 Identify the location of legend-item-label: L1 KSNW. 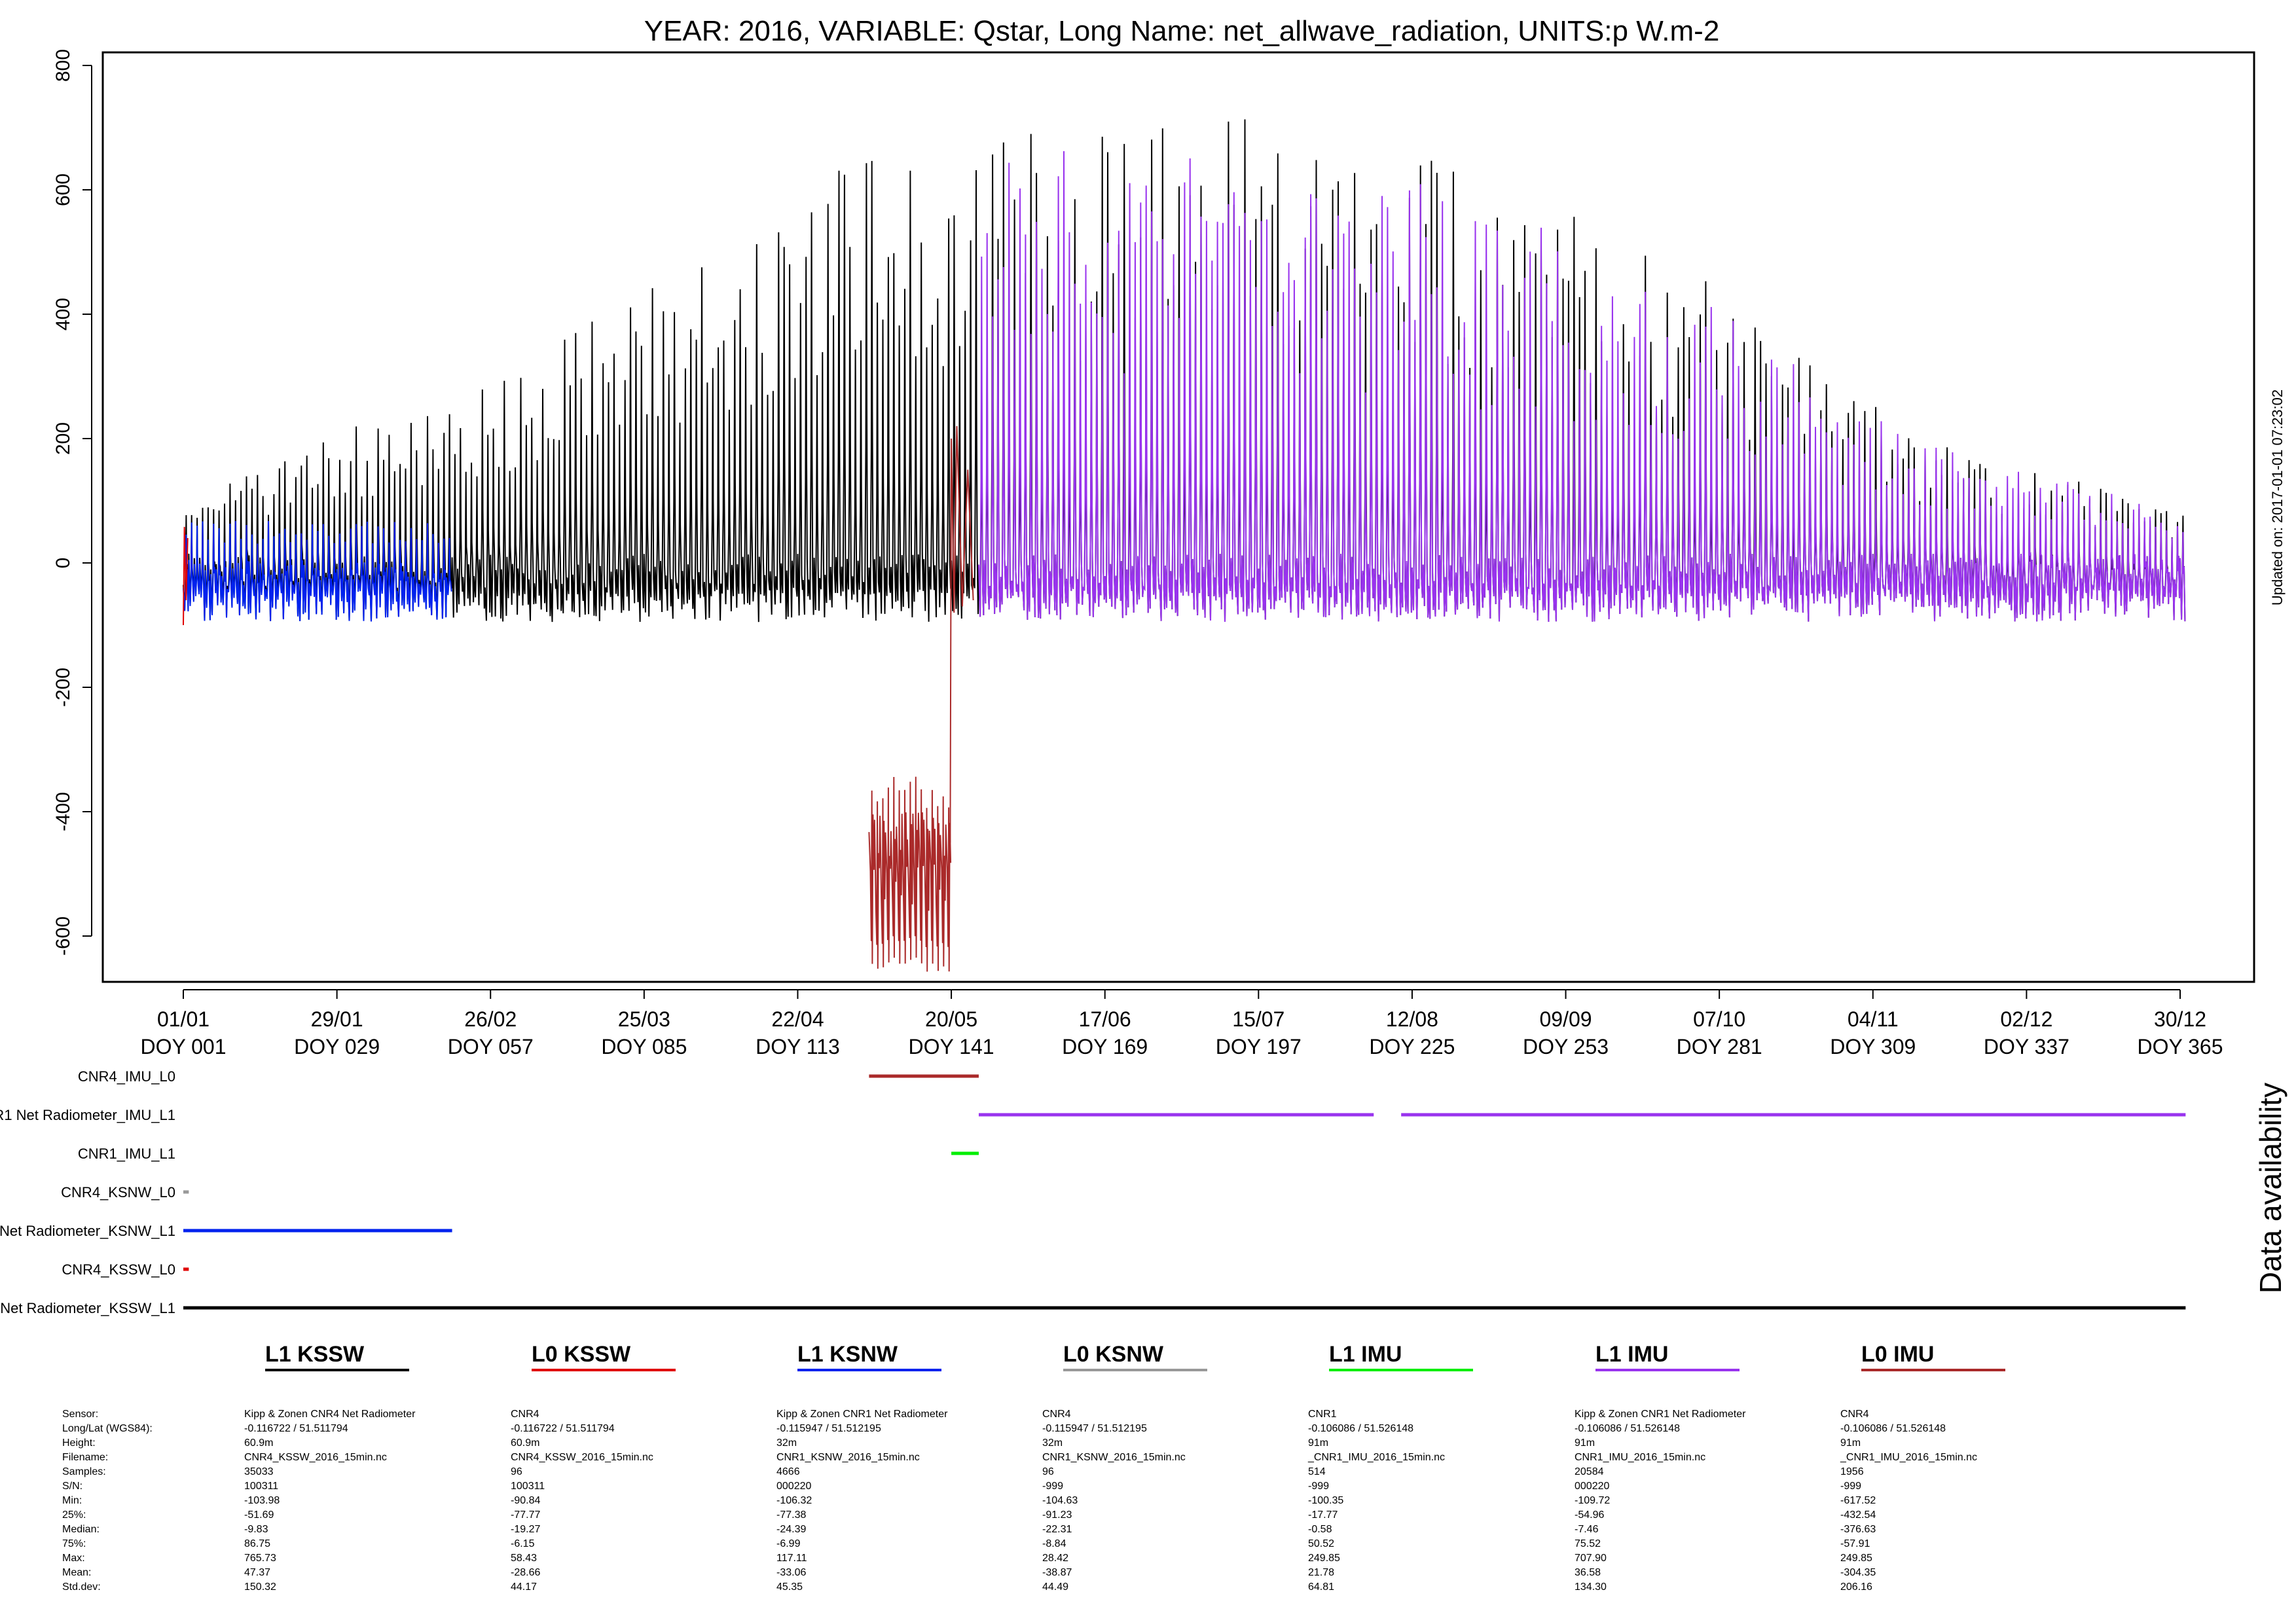
(847, 1354).